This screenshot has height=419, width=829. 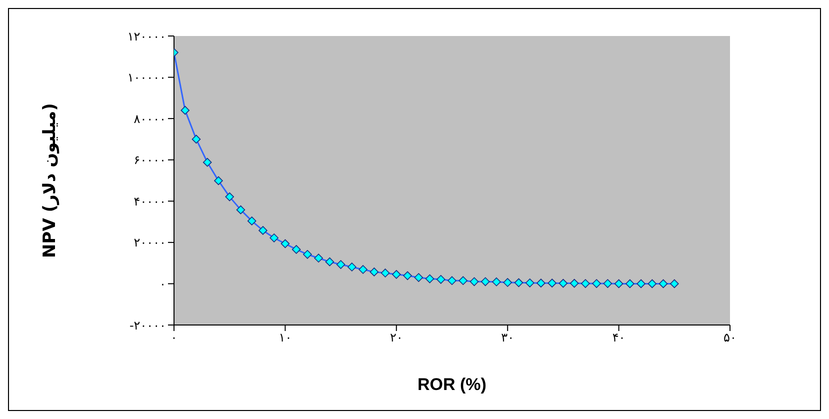 What do you see at coordinates (619, 337) in the screenshot?
I see `x-tick-label: ۴۰` at bounding box center [619, 337].